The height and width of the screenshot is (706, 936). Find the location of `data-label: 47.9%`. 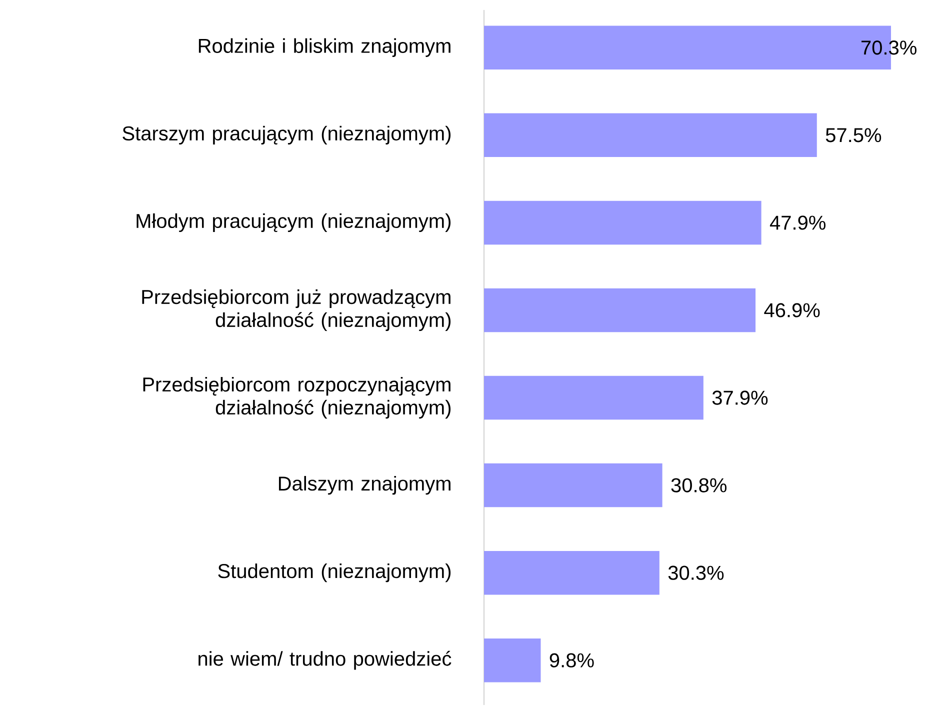

data-label: 47.9% is located at coordinates (798, 223).